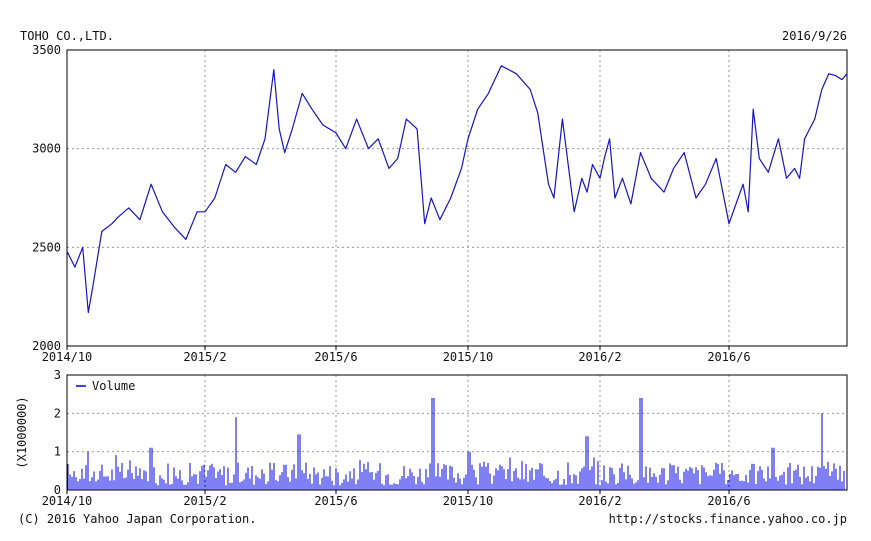 This screenshot has width=871, height=541. I want to click on volume-unit-label: (X1000000), so click(22, 432).